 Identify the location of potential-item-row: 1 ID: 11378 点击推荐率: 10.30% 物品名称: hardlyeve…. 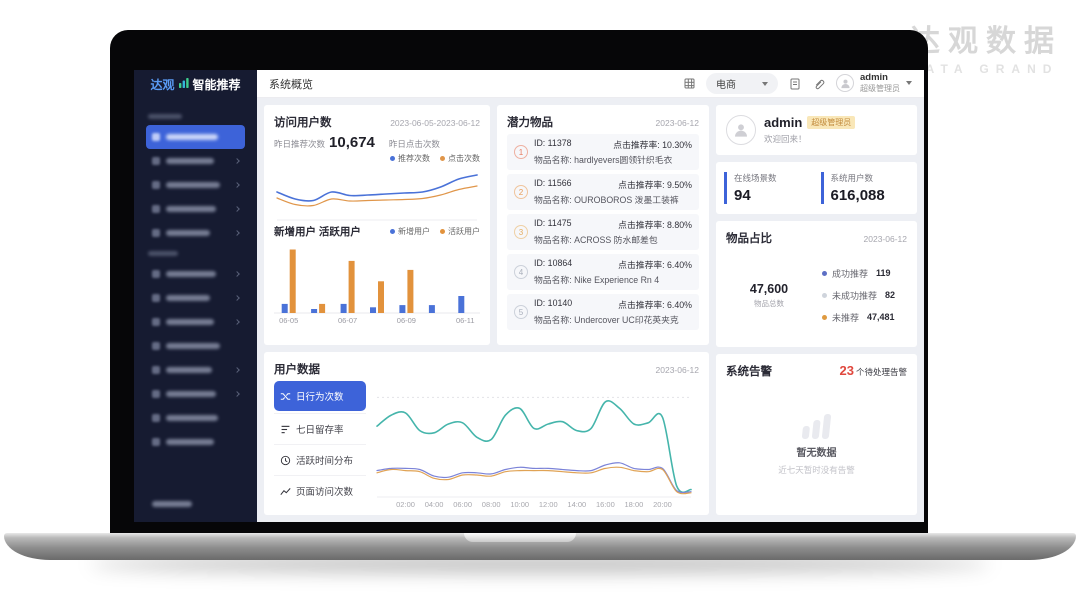
(603, 152).